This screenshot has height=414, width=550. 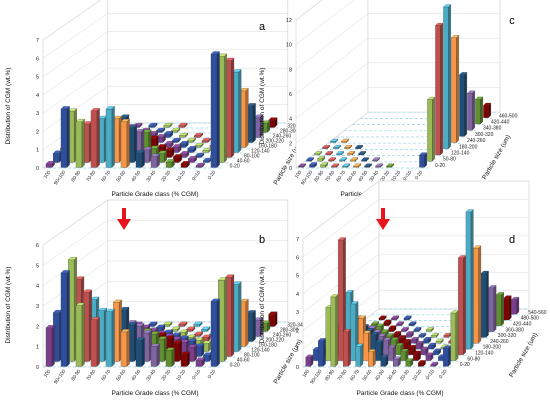 I want to click on arrow-head, so click(x=383, y=224).